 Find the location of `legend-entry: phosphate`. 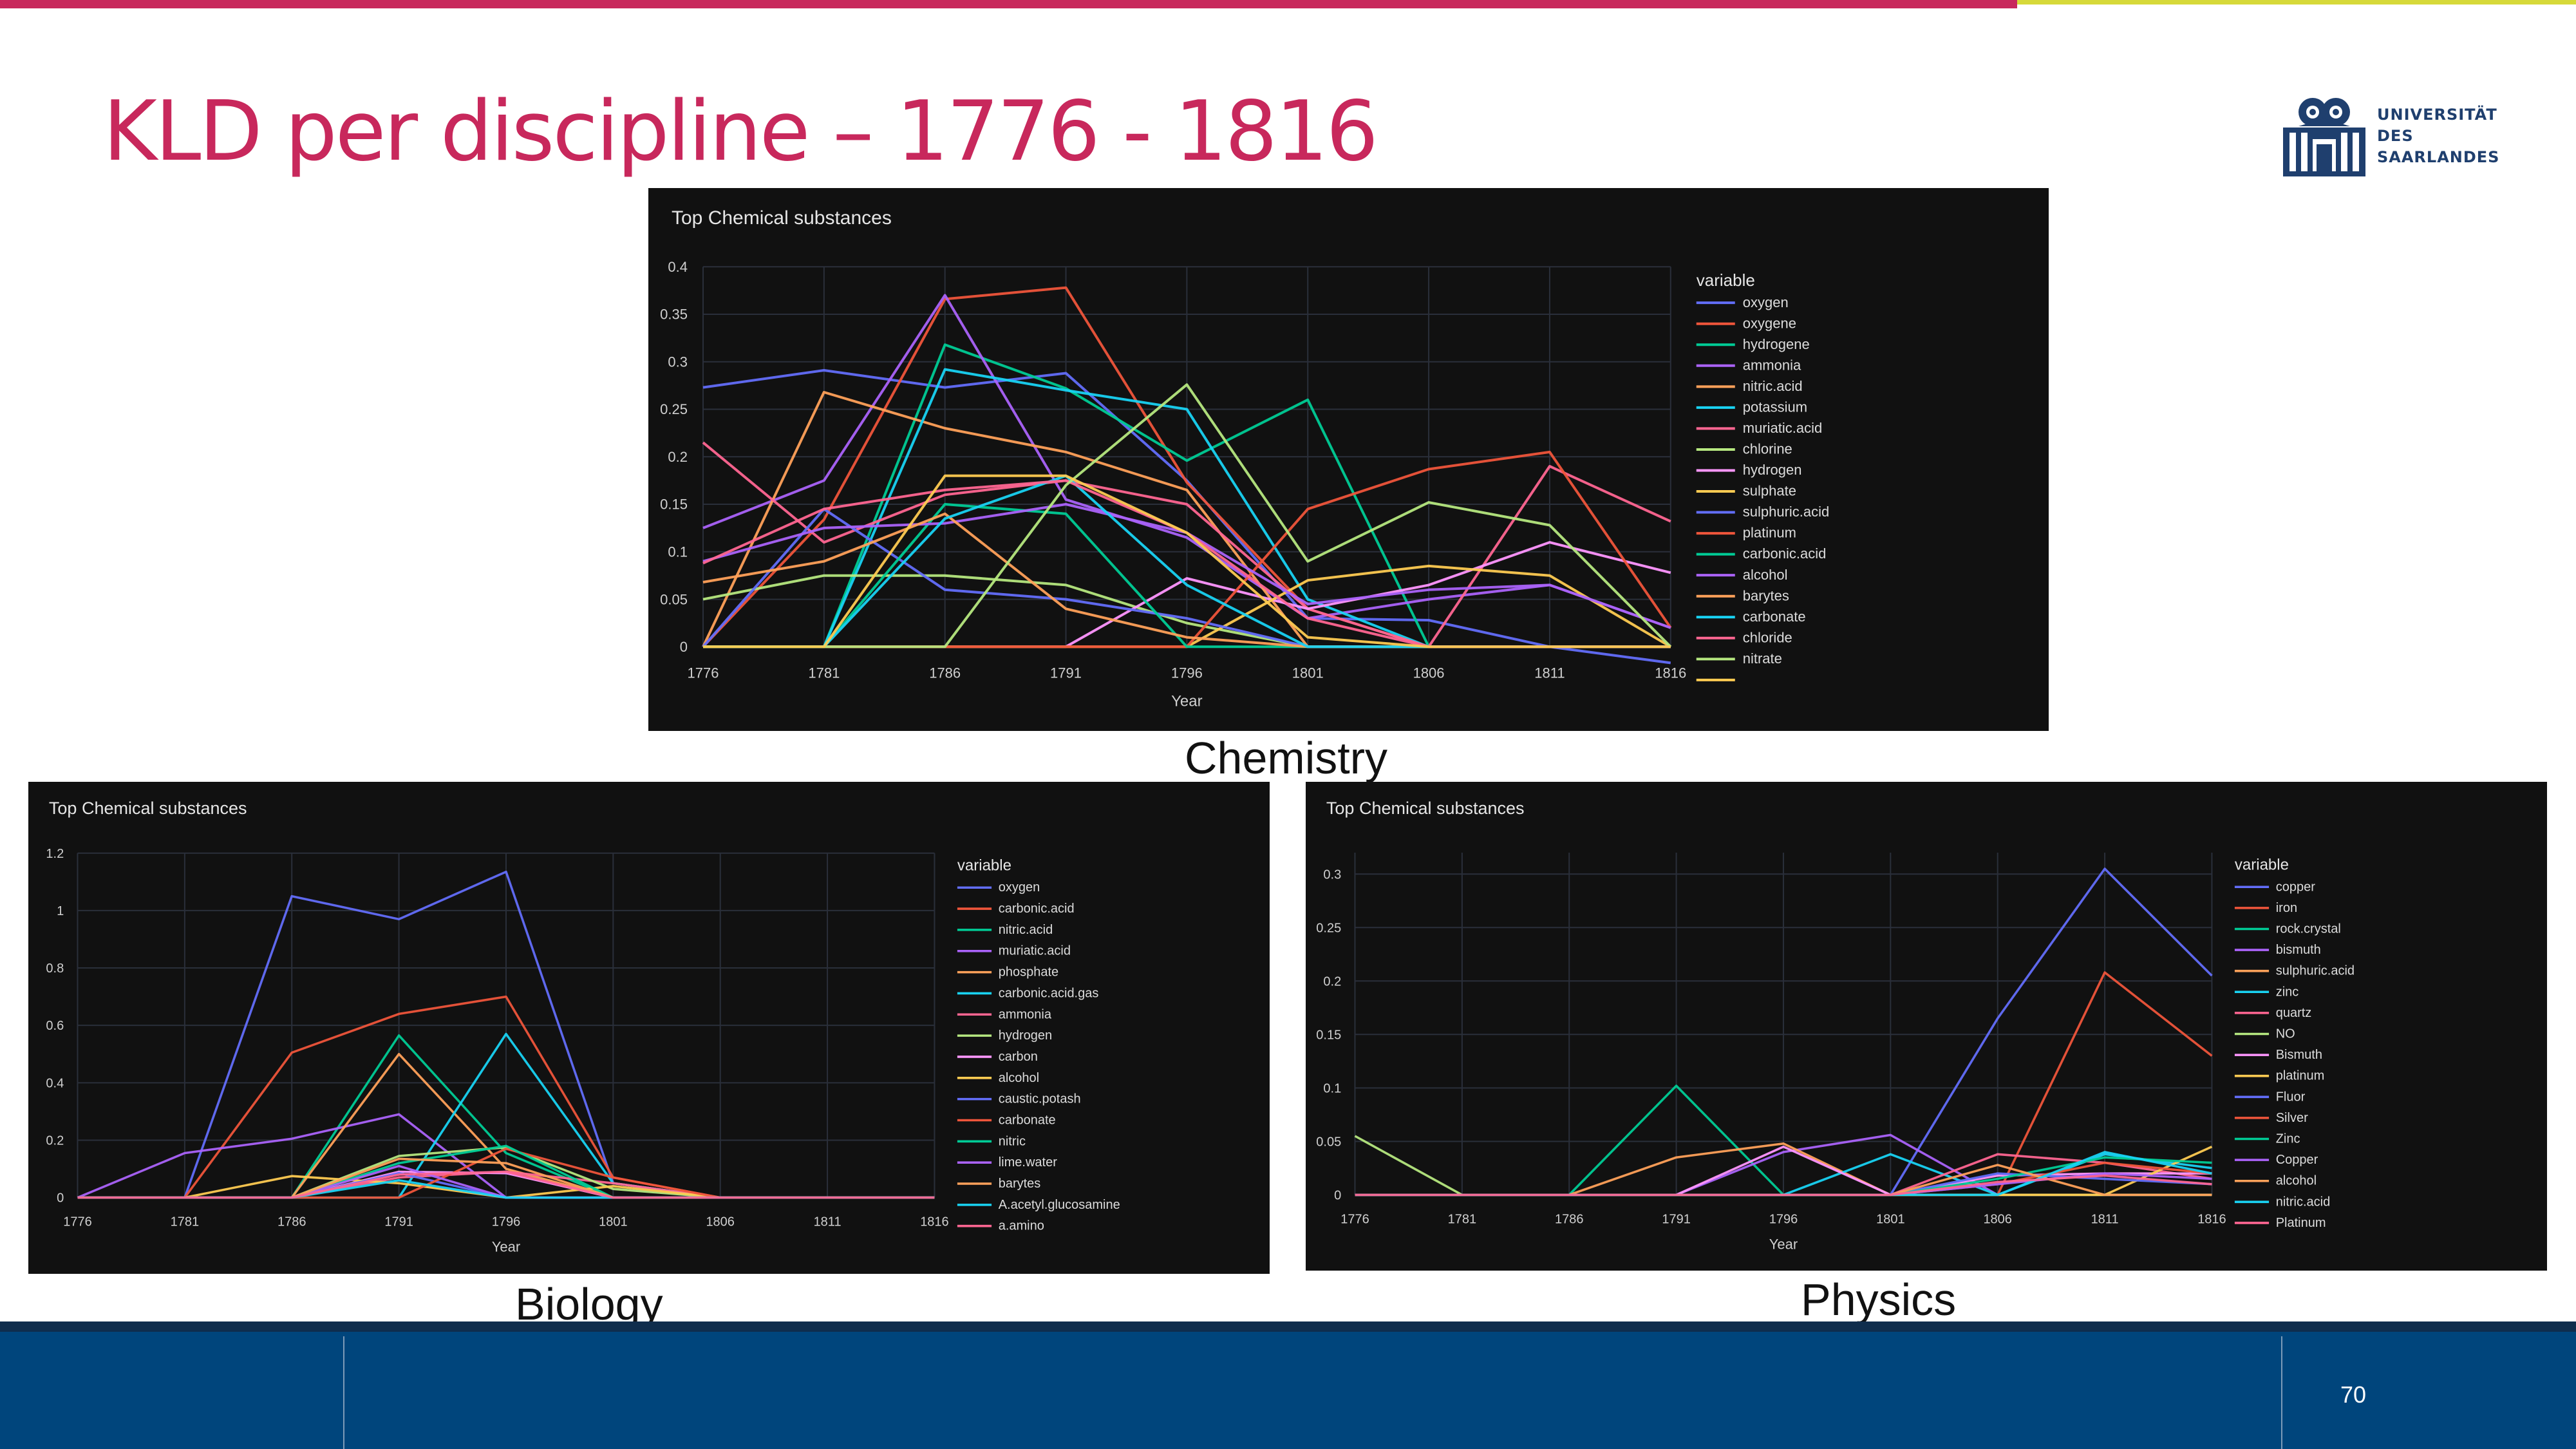

legend-entry: phosphate is located at coordinates (1028, 973).